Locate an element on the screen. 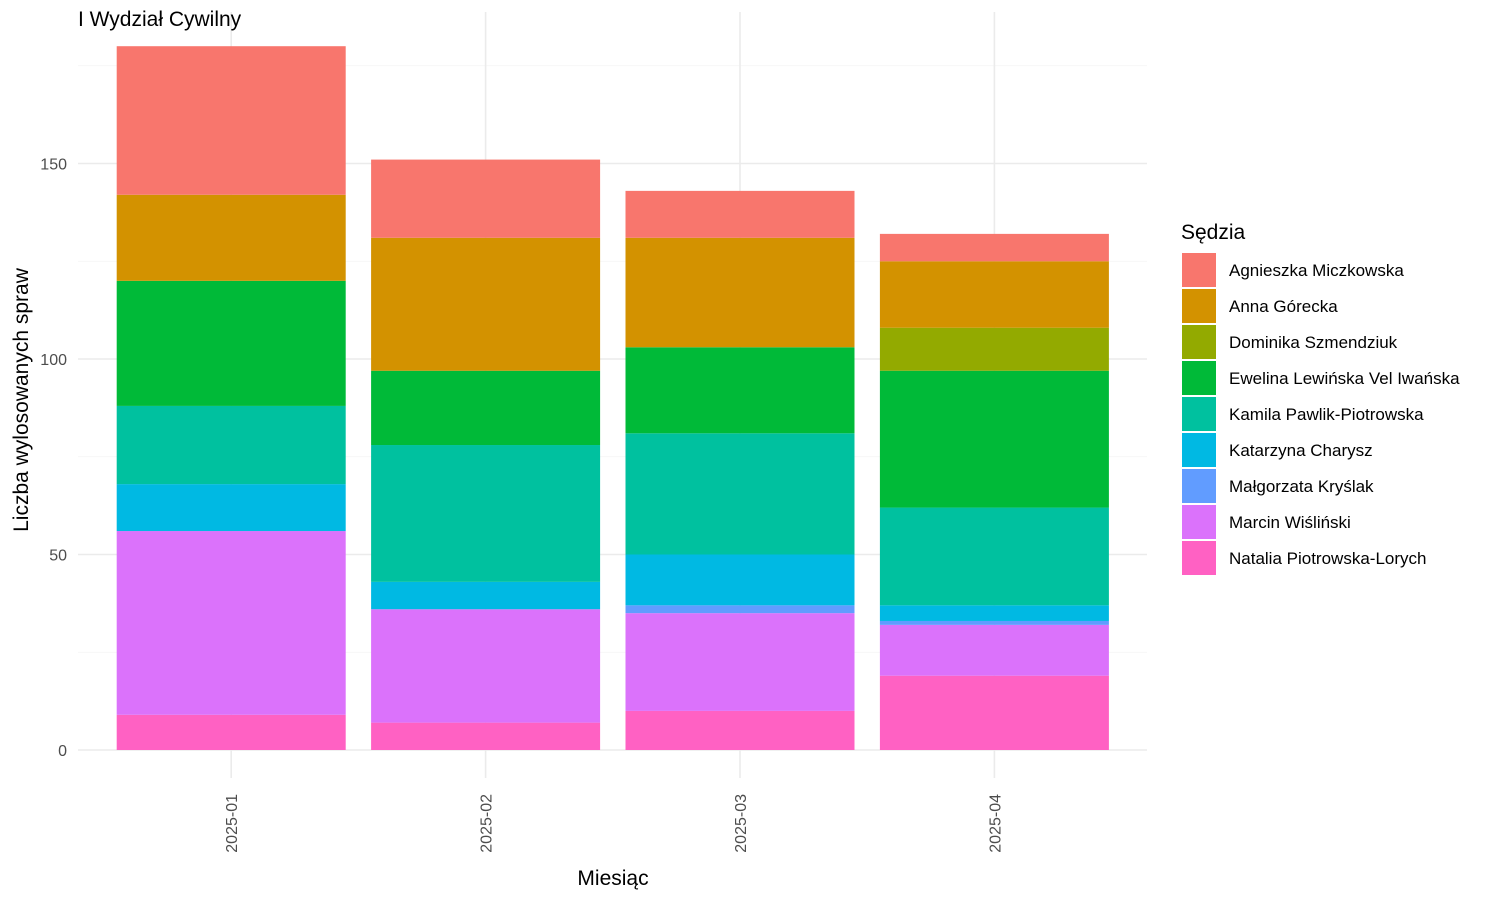 This screenshot has width=1500, height=900. x-tick-label: 2025-03 is located at coordinates (741, 823).